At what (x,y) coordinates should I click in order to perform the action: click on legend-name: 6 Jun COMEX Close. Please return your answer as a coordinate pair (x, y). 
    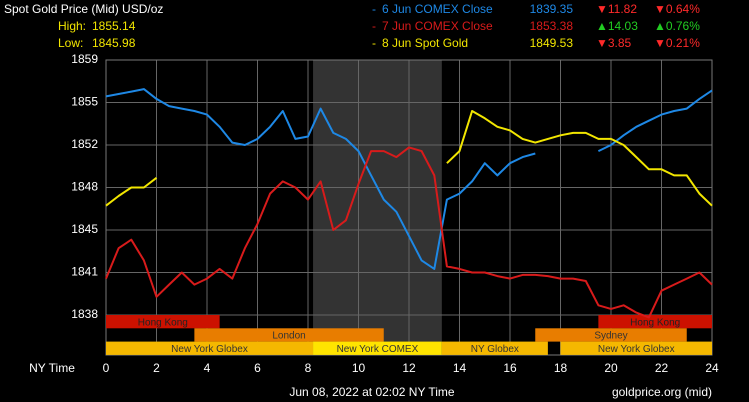
    Looking at the image, I should click on (437, 9).